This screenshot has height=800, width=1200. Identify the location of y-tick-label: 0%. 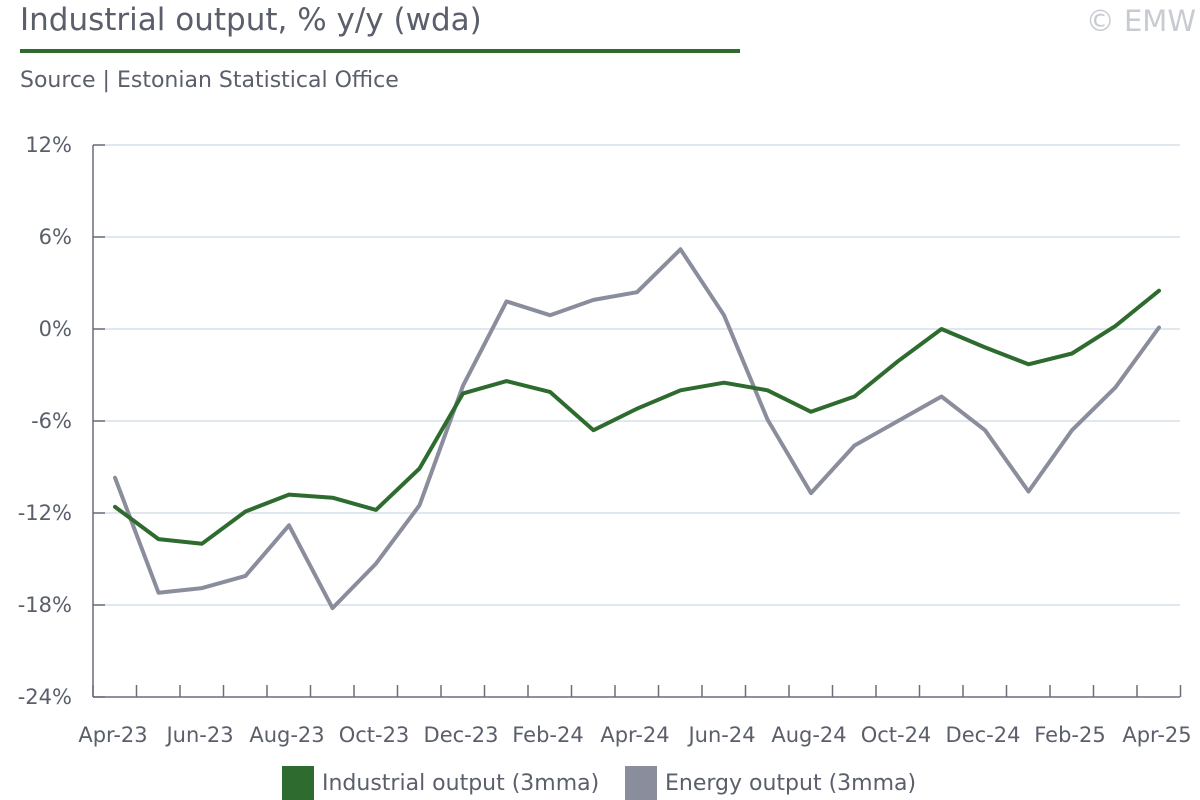
(55, 329).